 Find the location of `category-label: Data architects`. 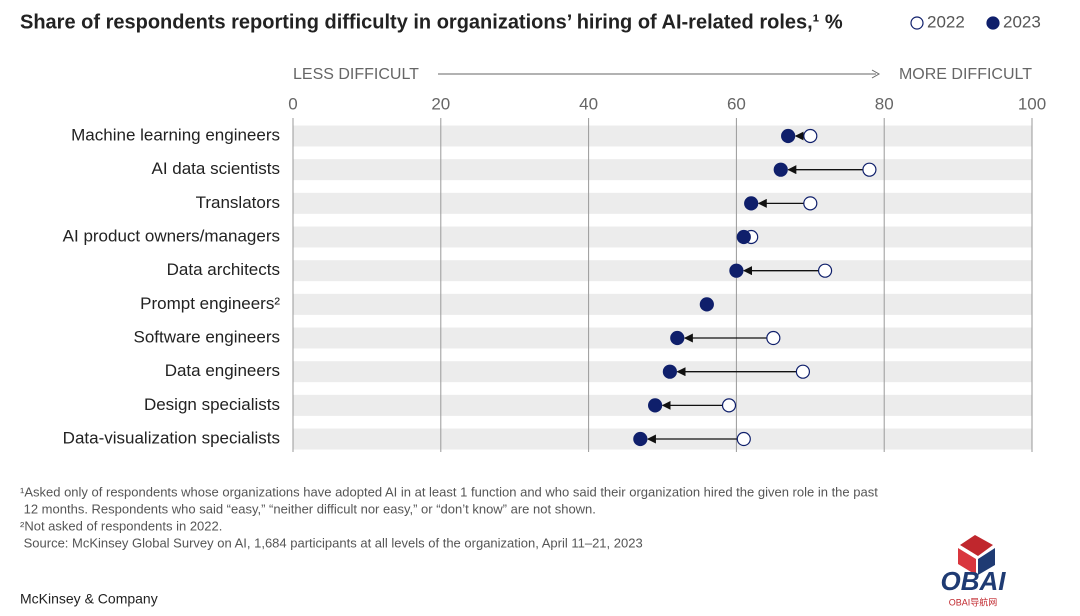

category-label: Data architects is located at coordinates (223, 269).